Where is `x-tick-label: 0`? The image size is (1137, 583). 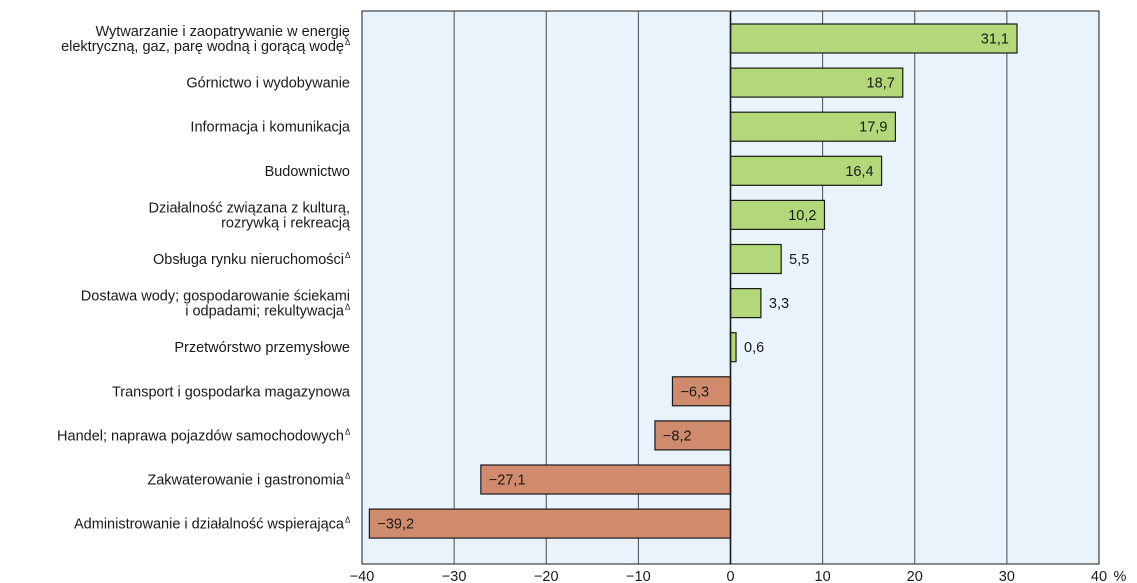 x-tick-label: 0 is located at coordinates (730, 576).